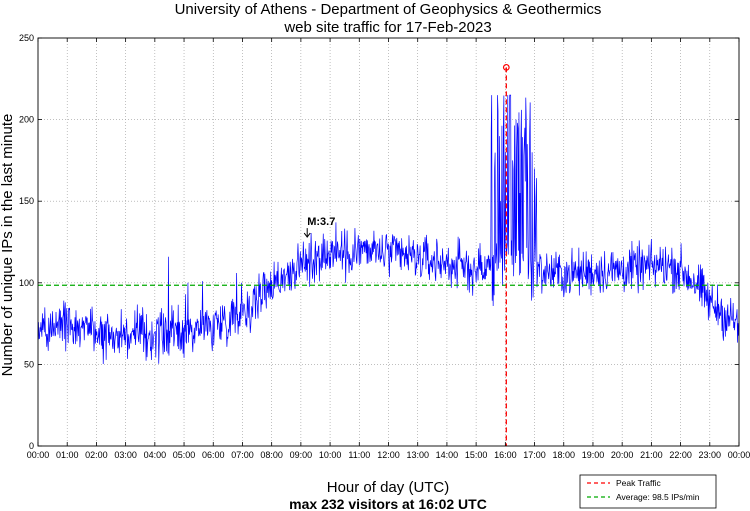 The width and height of the screenshot is (750, 511). I want to click on x-tick-label: 12:00, so click(388, 455).